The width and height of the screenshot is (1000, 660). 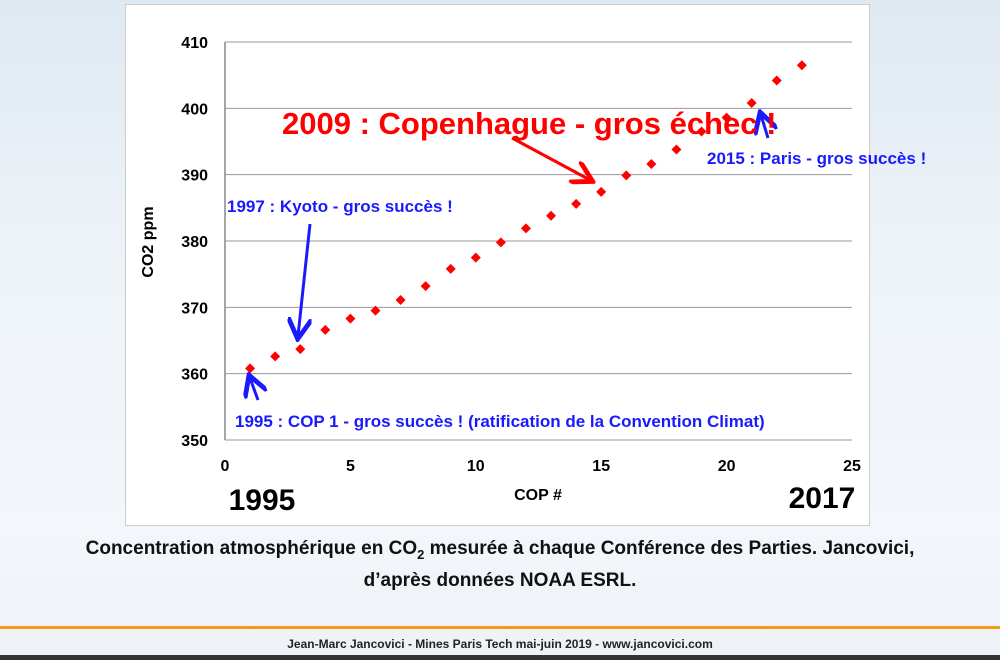 I want to click on caption-line2: d’après données NOAA ESRL., so click(x=500, y=580).